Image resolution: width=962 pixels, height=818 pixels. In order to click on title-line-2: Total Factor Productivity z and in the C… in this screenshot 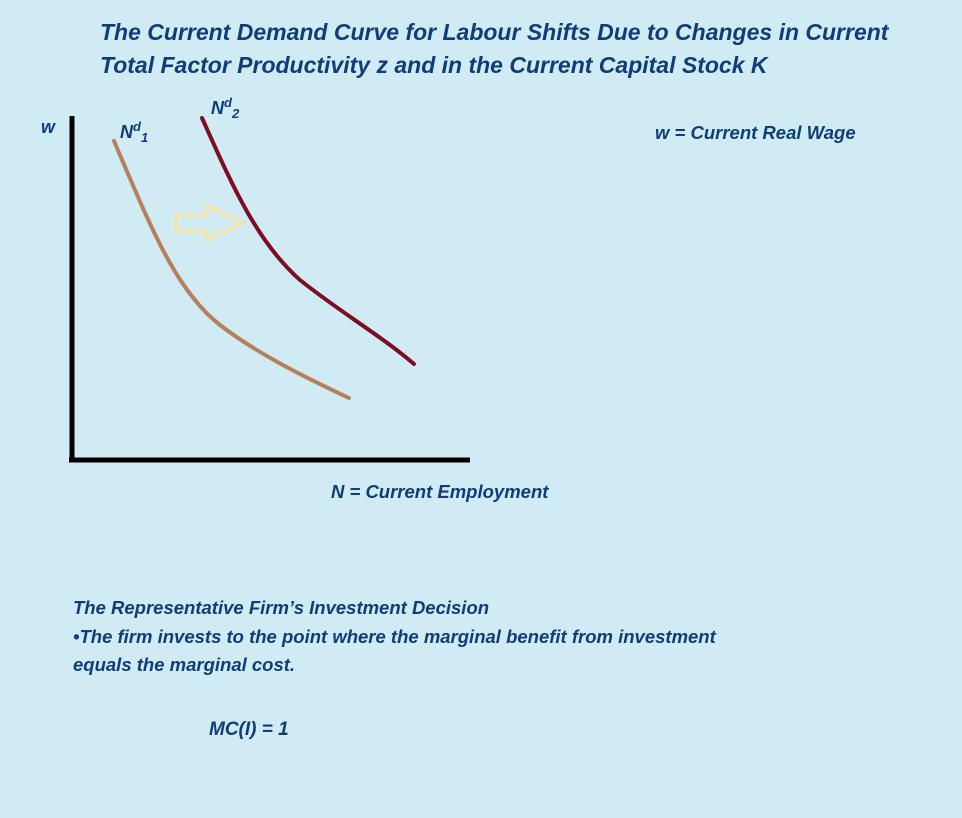, I will do `click(434, 65)`.